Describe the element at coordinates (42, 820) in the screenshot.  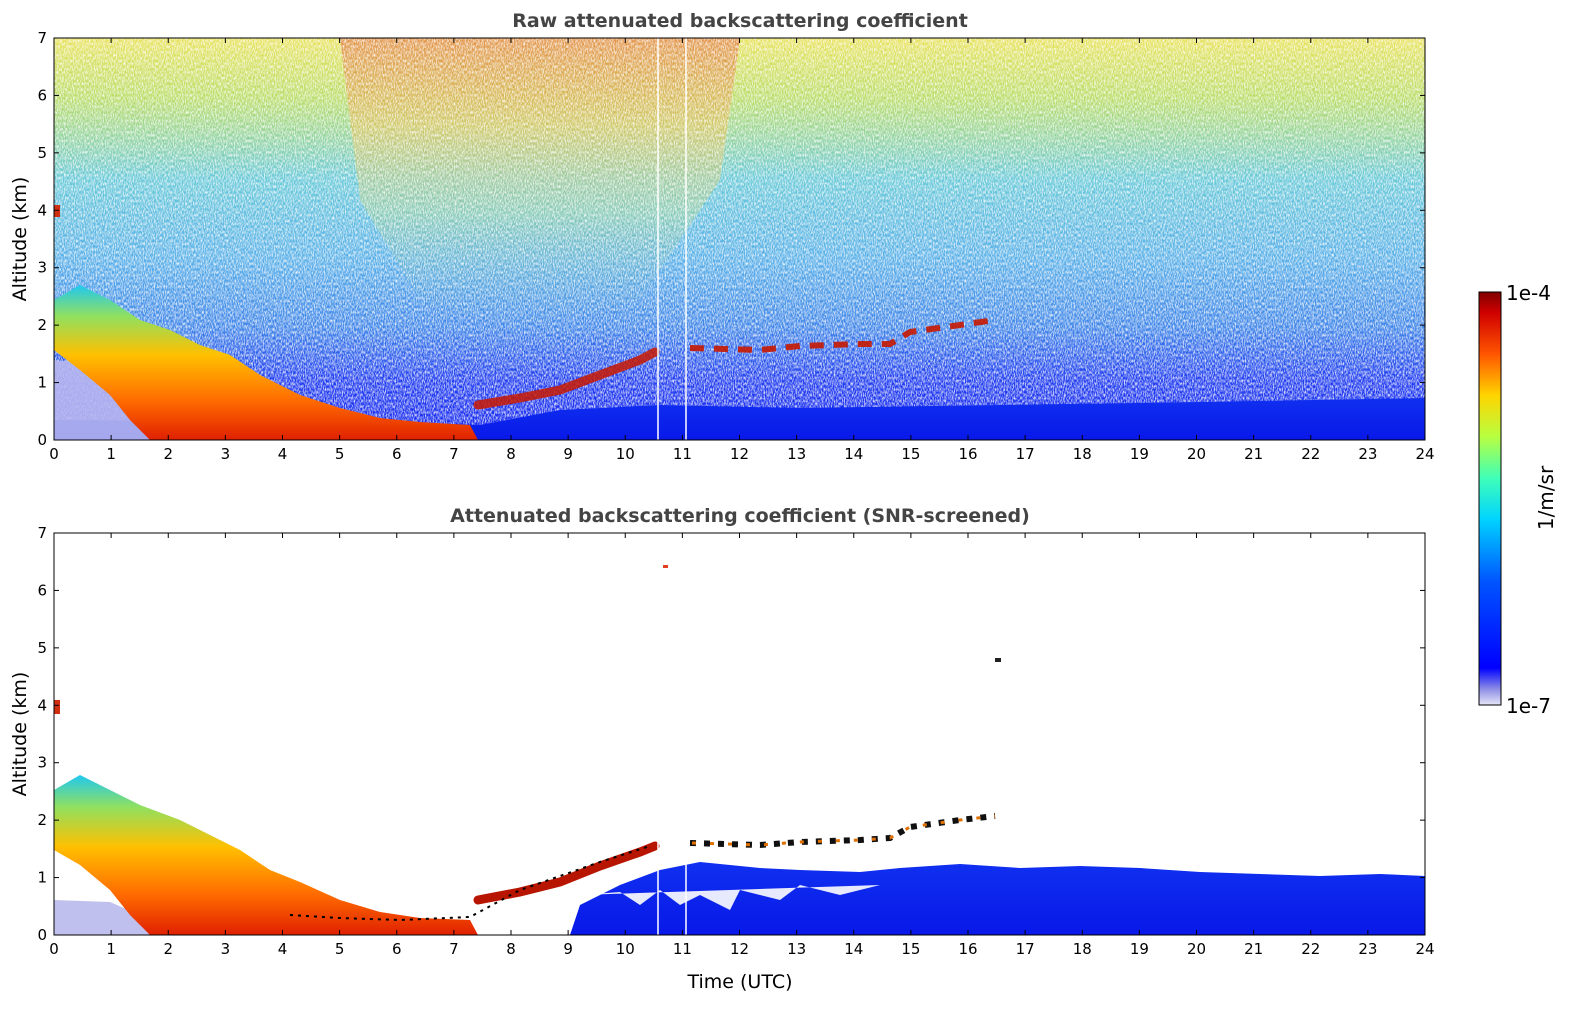
I see `panel2-ytick-label: 2` at that location.